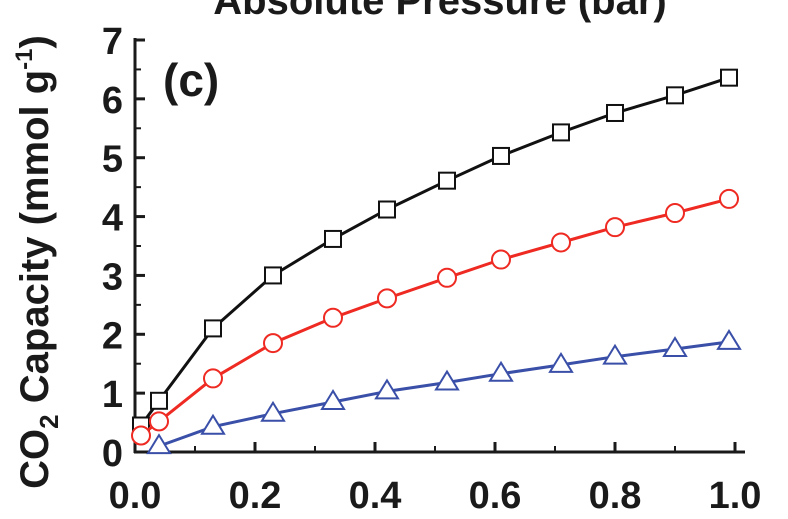 Image resolution: width=788 pixels, height=519 pixels. Describe the element at coordinates (615, 496) in the screenshot. I see `x-tick-label: 0.8` at that location.